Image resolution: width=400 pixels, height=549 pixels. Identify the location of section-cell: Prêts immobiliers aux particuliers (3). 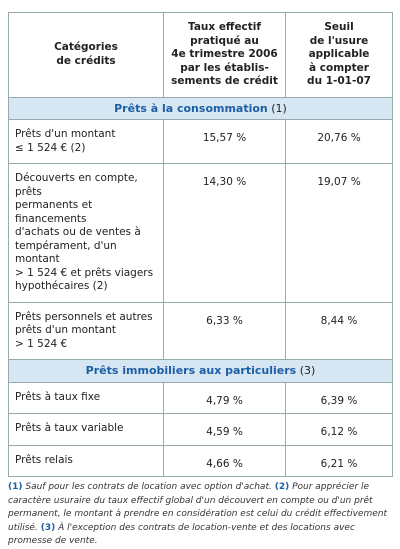
(200, 371).